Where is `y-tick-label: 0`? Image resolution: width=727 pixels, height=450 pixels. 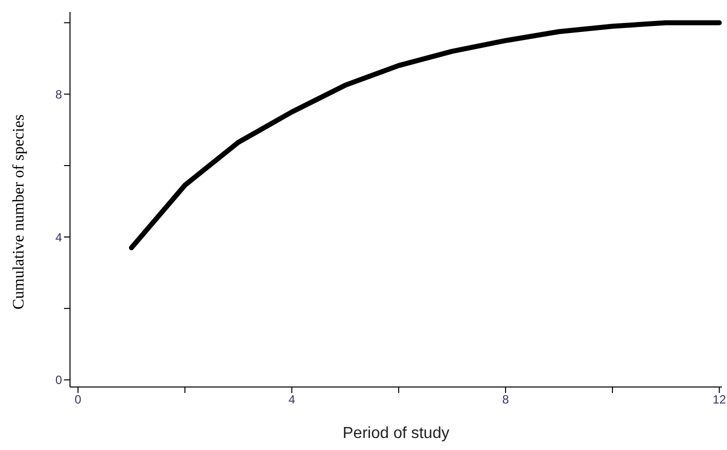
y-tick-label: 0 is located at coordinates (58, 380).